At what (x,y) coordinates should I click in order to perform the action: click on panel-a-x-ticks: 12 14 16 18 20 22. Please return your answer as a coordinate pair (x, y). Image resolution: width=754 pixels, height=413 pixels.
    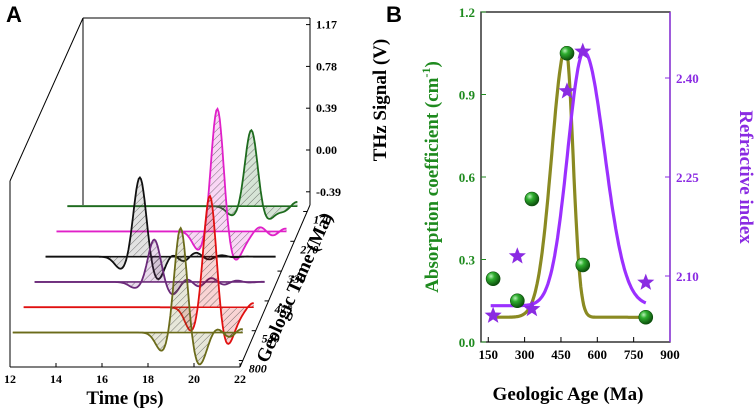
    Looking at the image, I should click on (125, 374).